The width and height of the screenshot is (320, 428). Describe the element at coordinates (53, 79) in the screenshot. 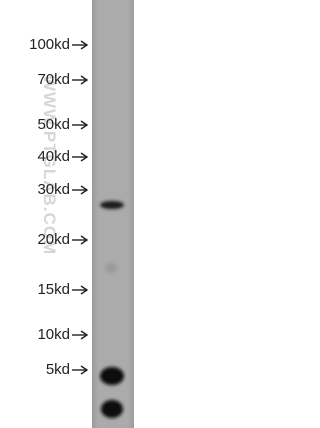

I see `marker-label: 70kd` at that location.